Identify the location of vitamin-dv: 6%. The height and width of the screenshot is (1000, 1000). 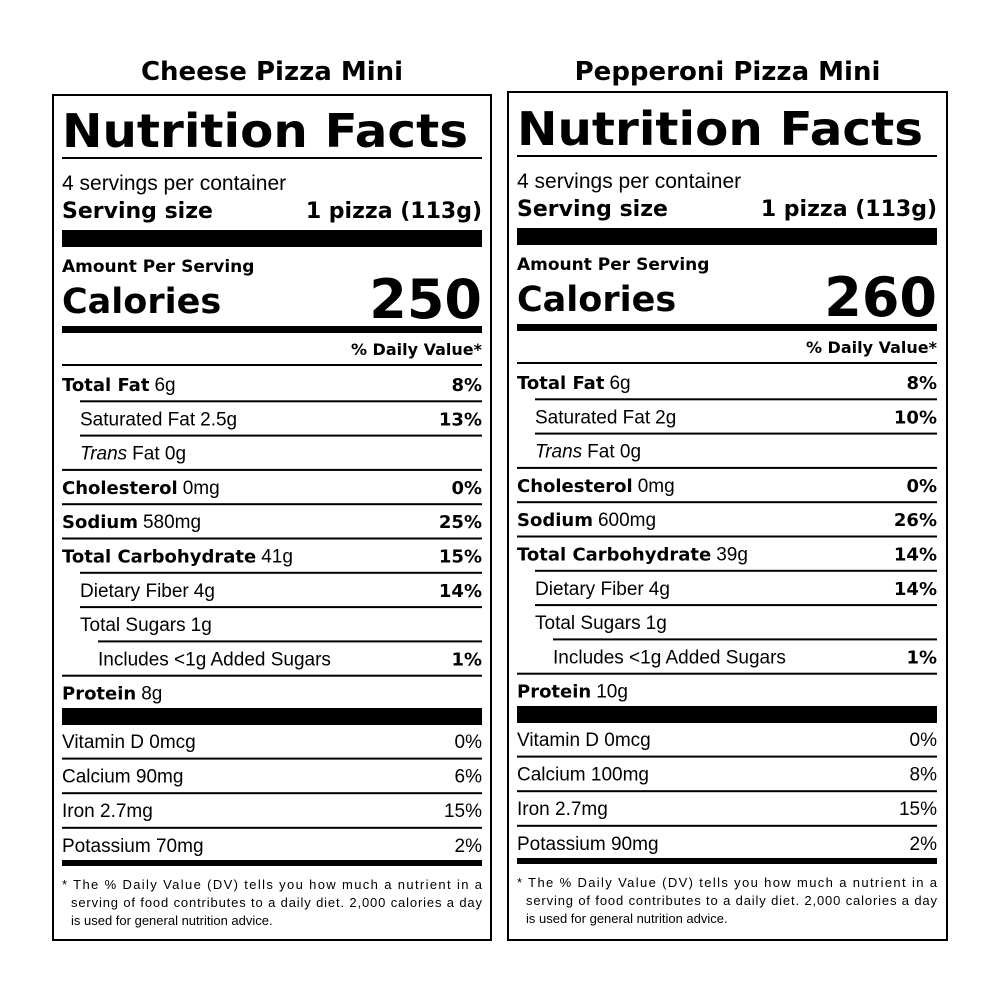
(469, 777).